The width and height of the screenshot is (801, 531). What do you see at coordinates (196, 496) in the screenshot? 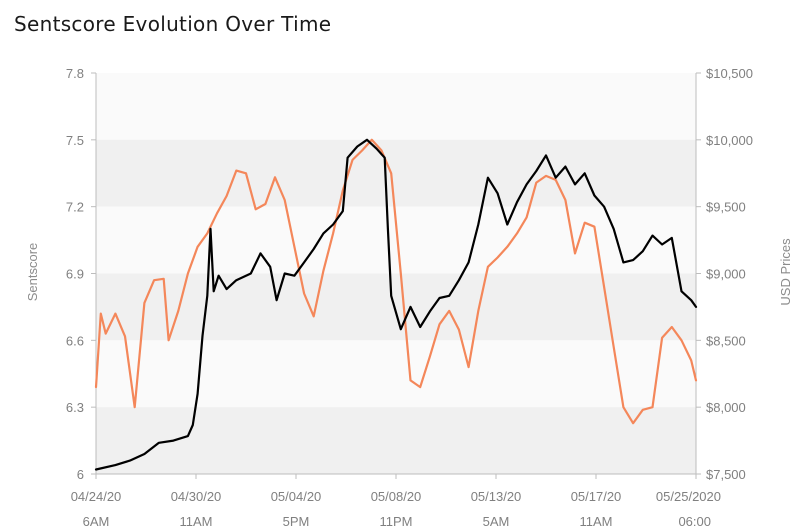
I see `x-tick-date: 04/30/20` at bounding box center [196, 496].